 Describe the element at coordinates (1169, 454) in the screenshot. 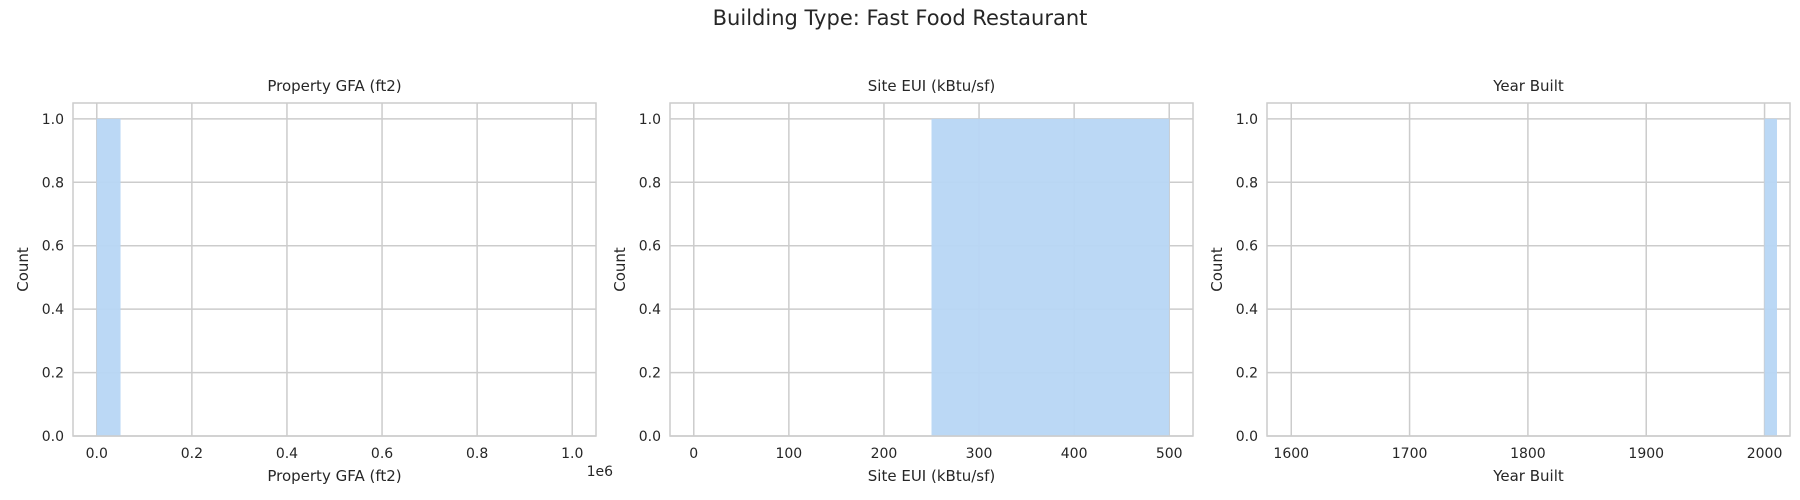

I see `x-tick-label: 500` at that location.